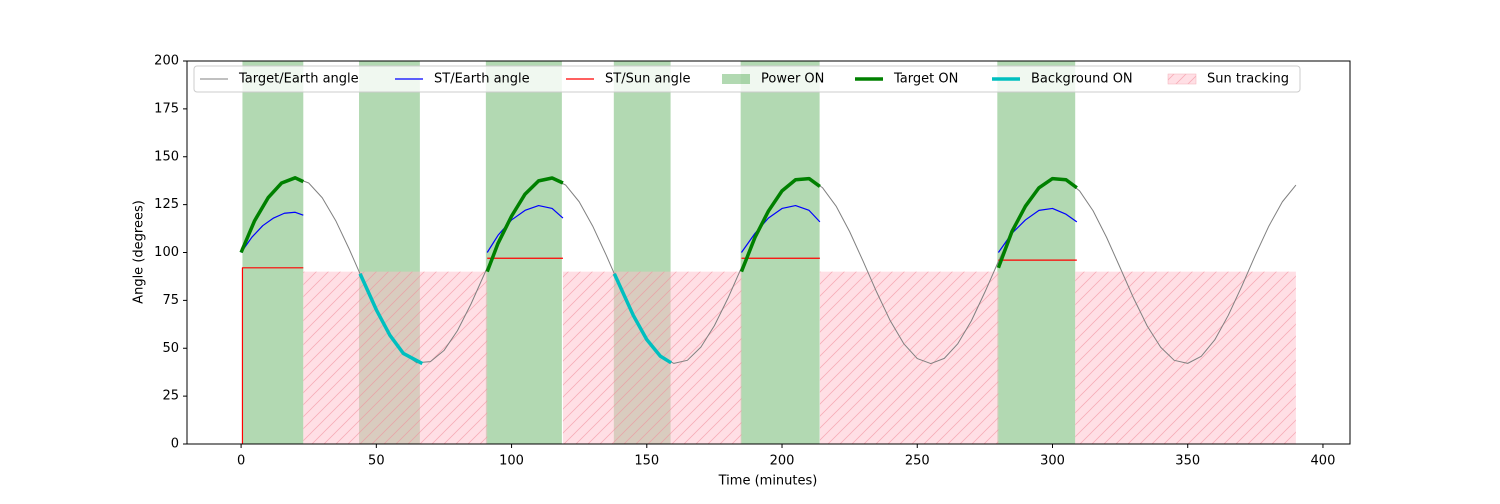 Image resolution: width=1500 pixels, height=504 pixels. I want to click on x-tick-label: 50, so click(376, 461).